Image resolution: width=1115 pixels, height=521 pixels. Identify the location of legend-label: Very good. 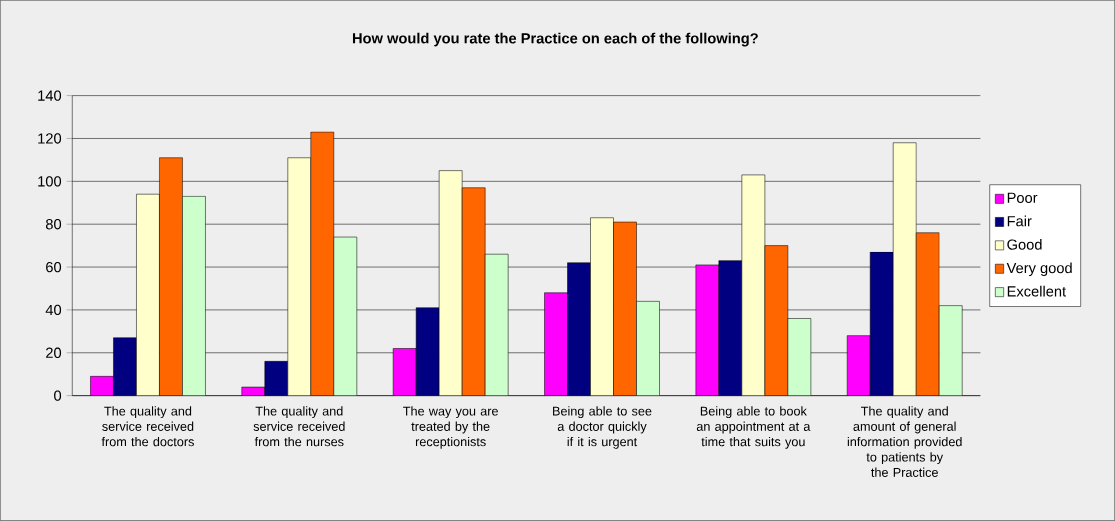
(1039, 269).